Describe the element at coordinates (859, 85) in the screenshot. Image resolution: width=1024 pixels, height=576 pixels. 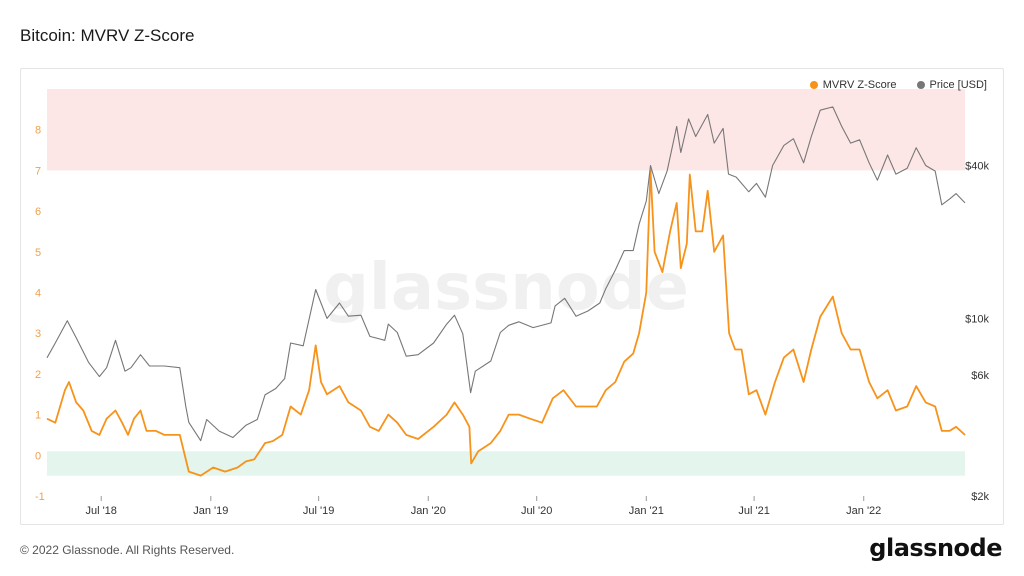
I see `legend-label-zscore: MVRV Z-Score` at that location.